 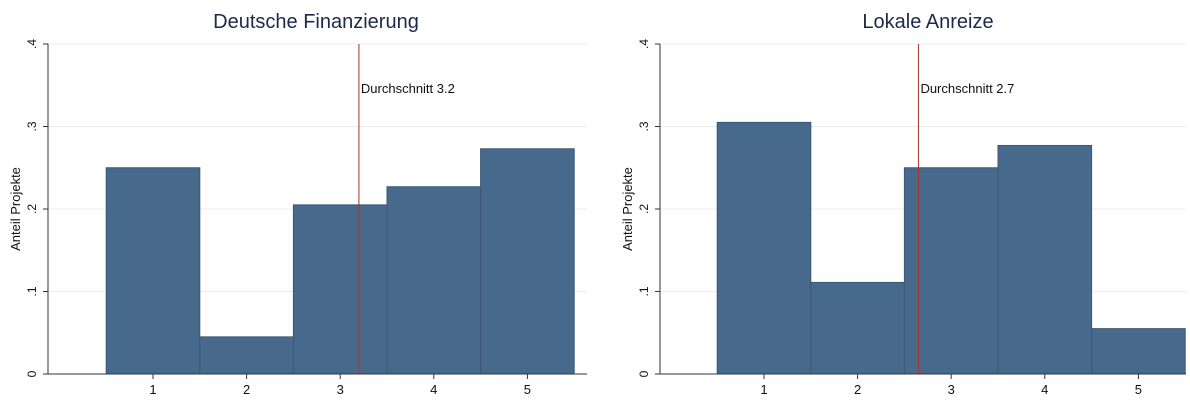 I want to click on chart-title: Lokale Anreize, so click(x=927, y=22).